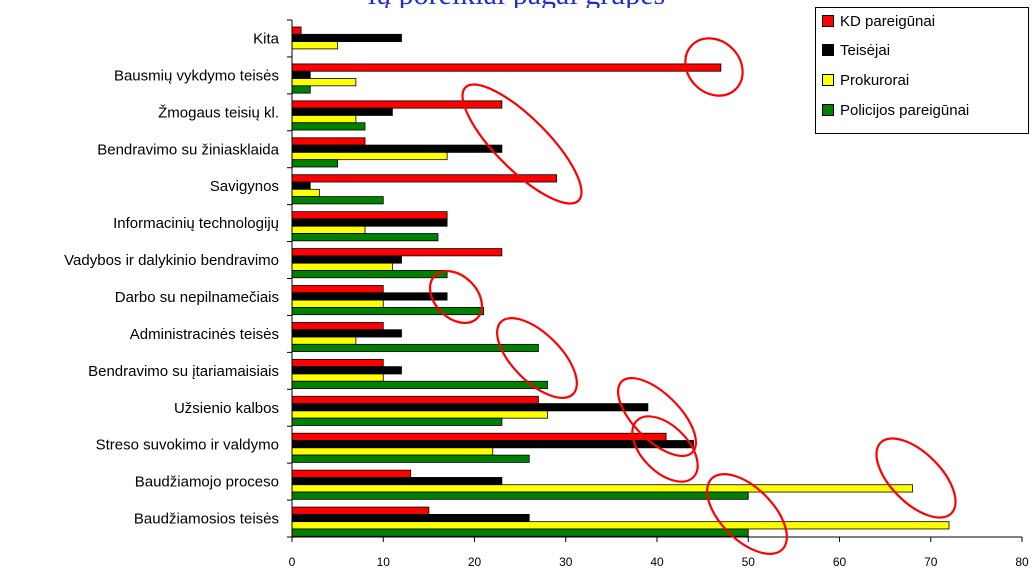 This screenshot has height=571, width=1033. What do you see at coordinates (315, 45) in the screenshot?
I see `bar-kita-prokurorai` at bounding box center [315, 45].